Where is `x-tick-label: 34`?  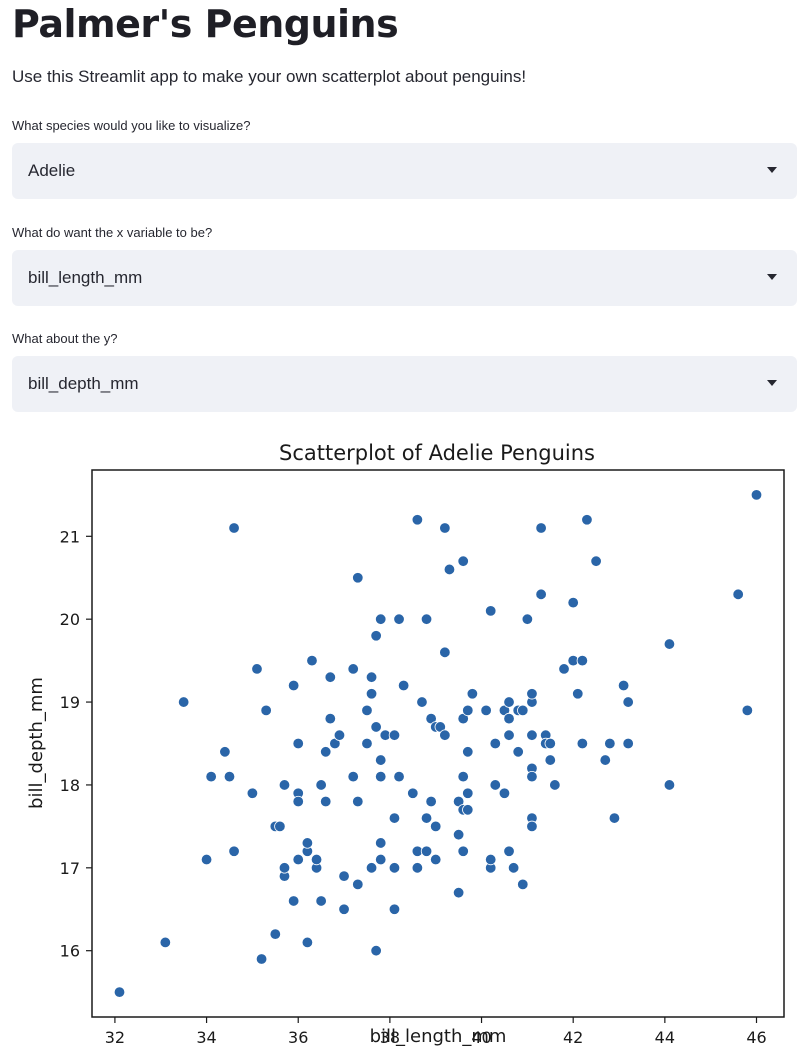 x-tick-label: 34 is located at coordinates (206, 1037).